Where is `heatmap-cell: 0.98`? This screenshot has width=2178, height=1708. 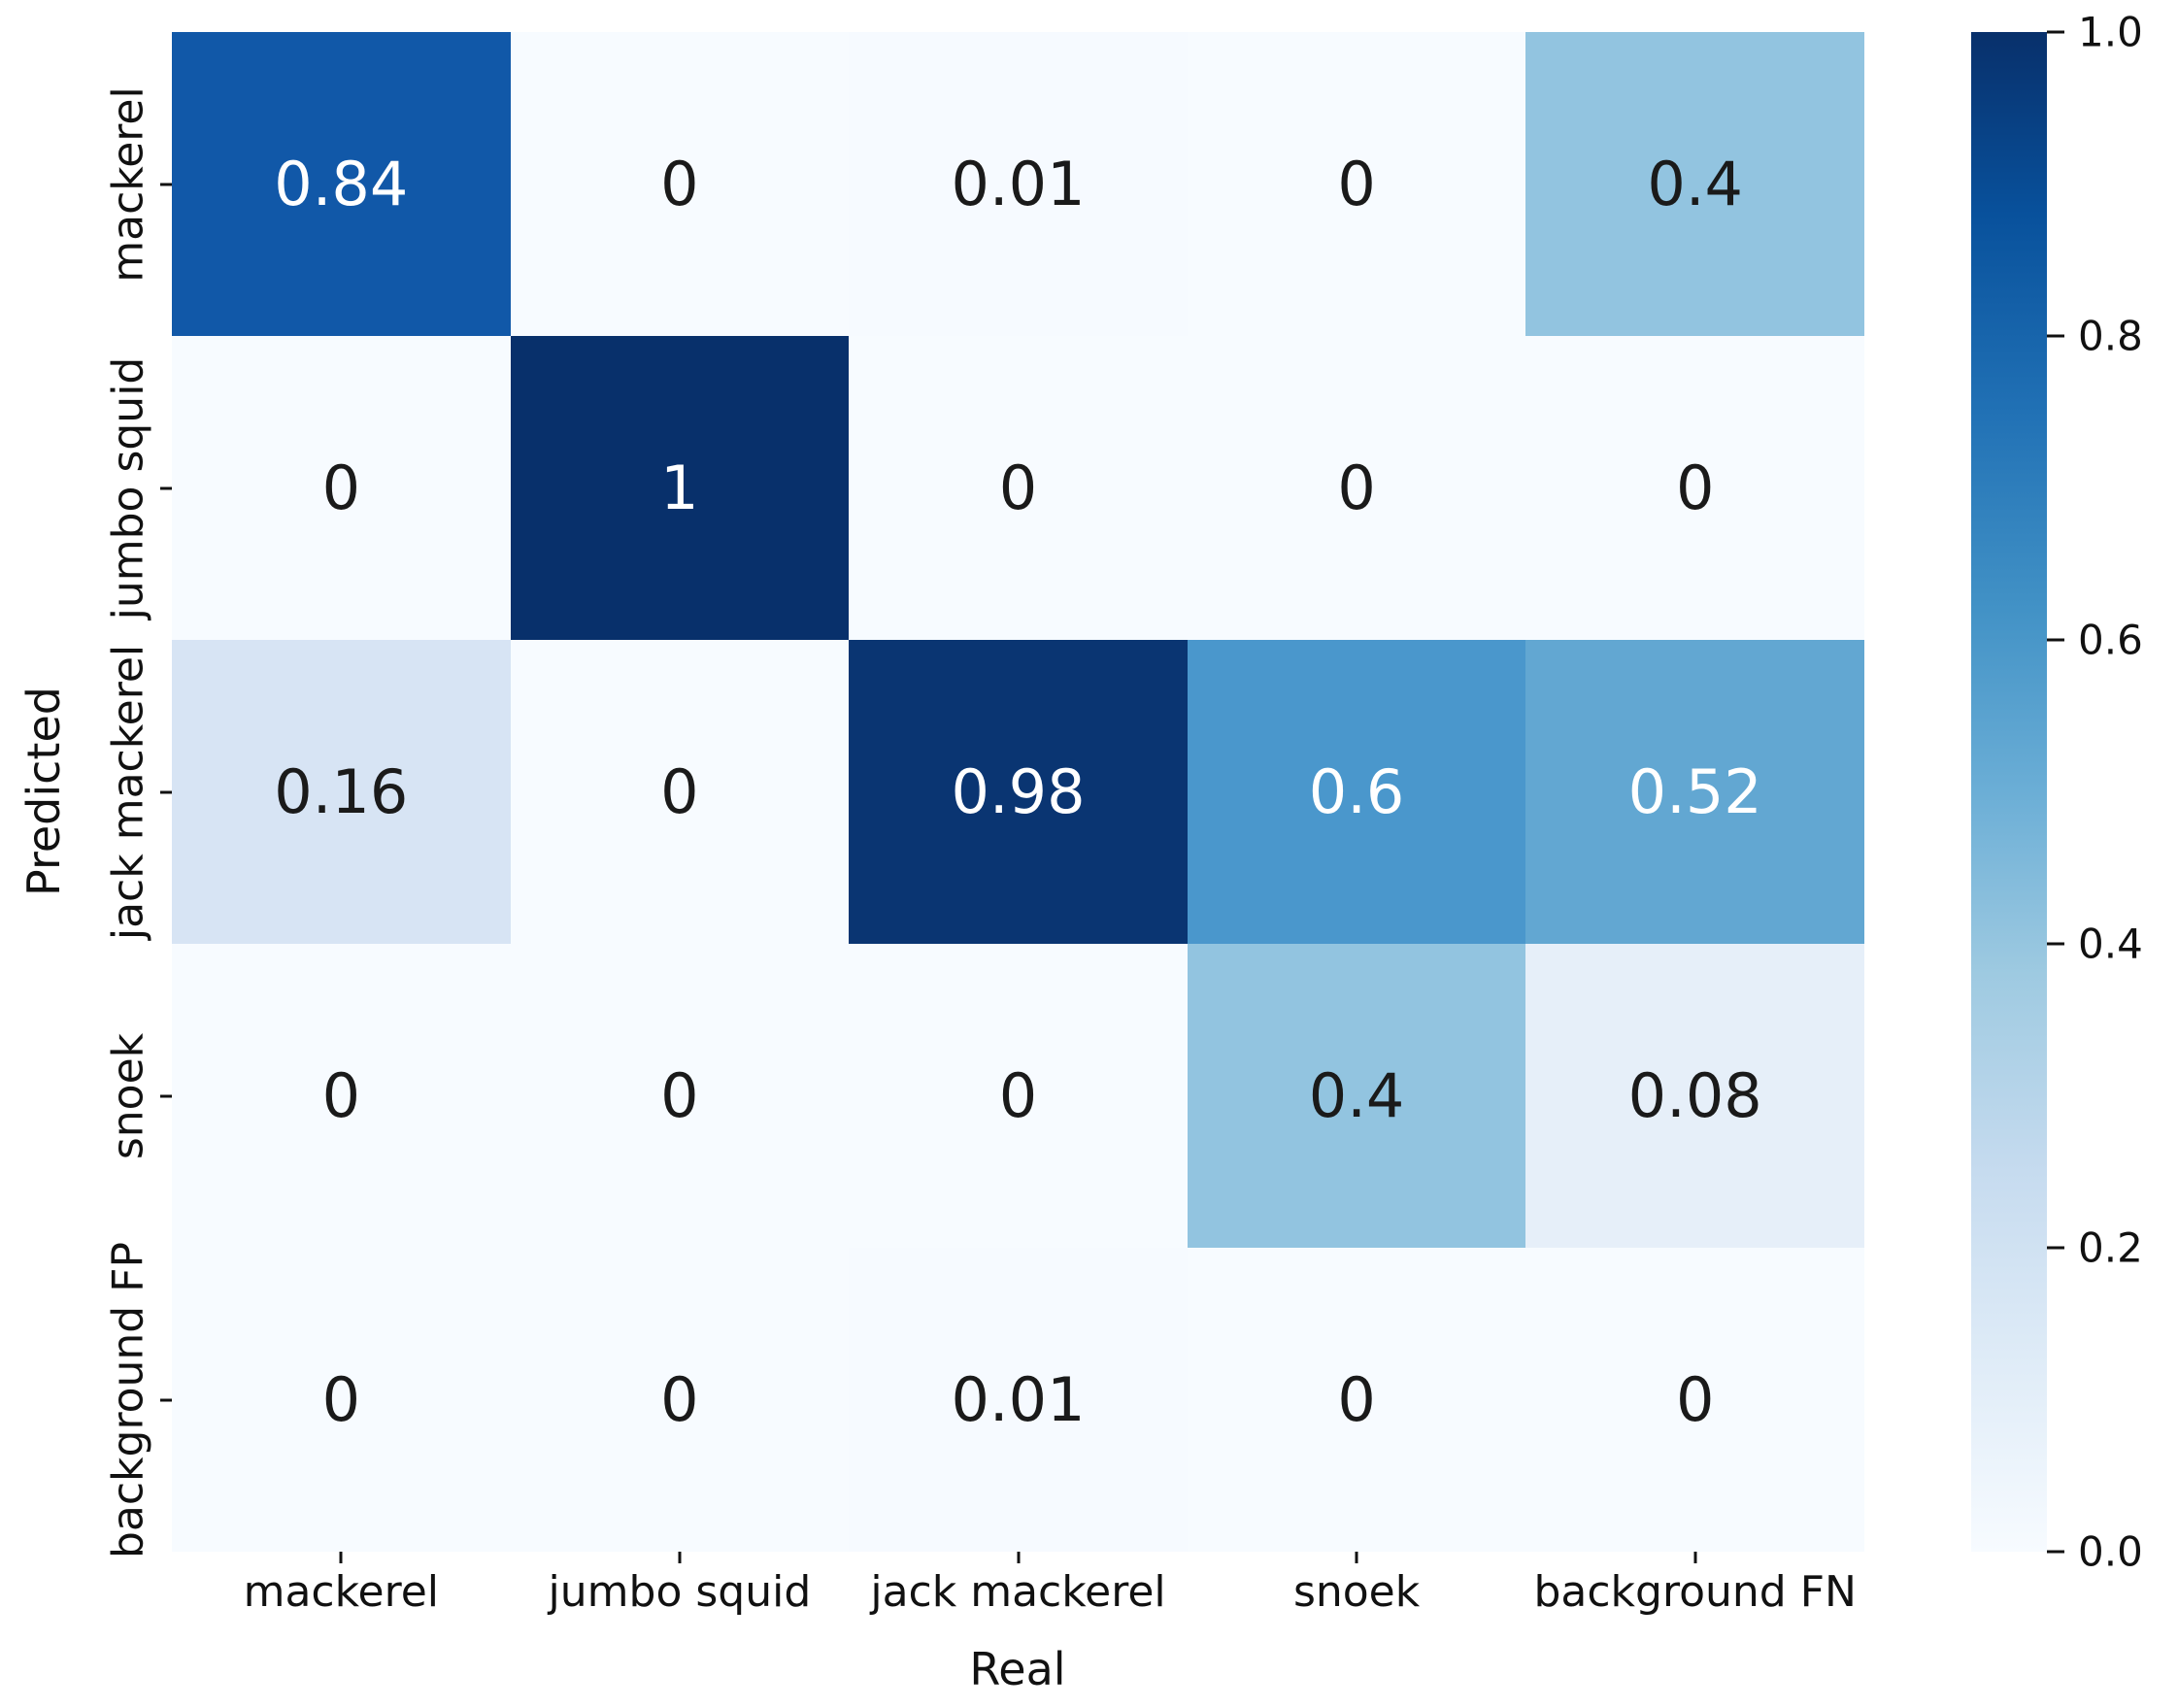
heatmap-cell: 0.98 is located at coordinates (1019, 792).